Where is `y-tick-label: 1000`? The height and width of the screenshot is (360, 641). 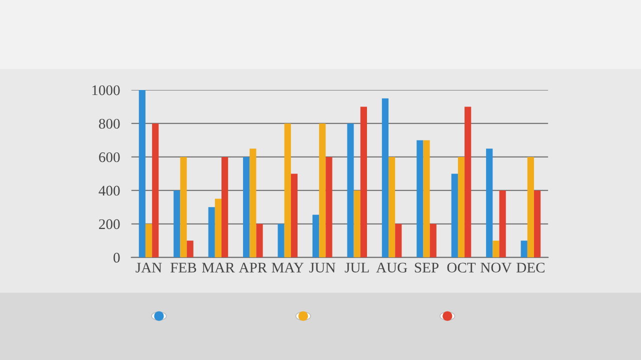
y-tick-label: 1000 is located at coordinates (106, 90).